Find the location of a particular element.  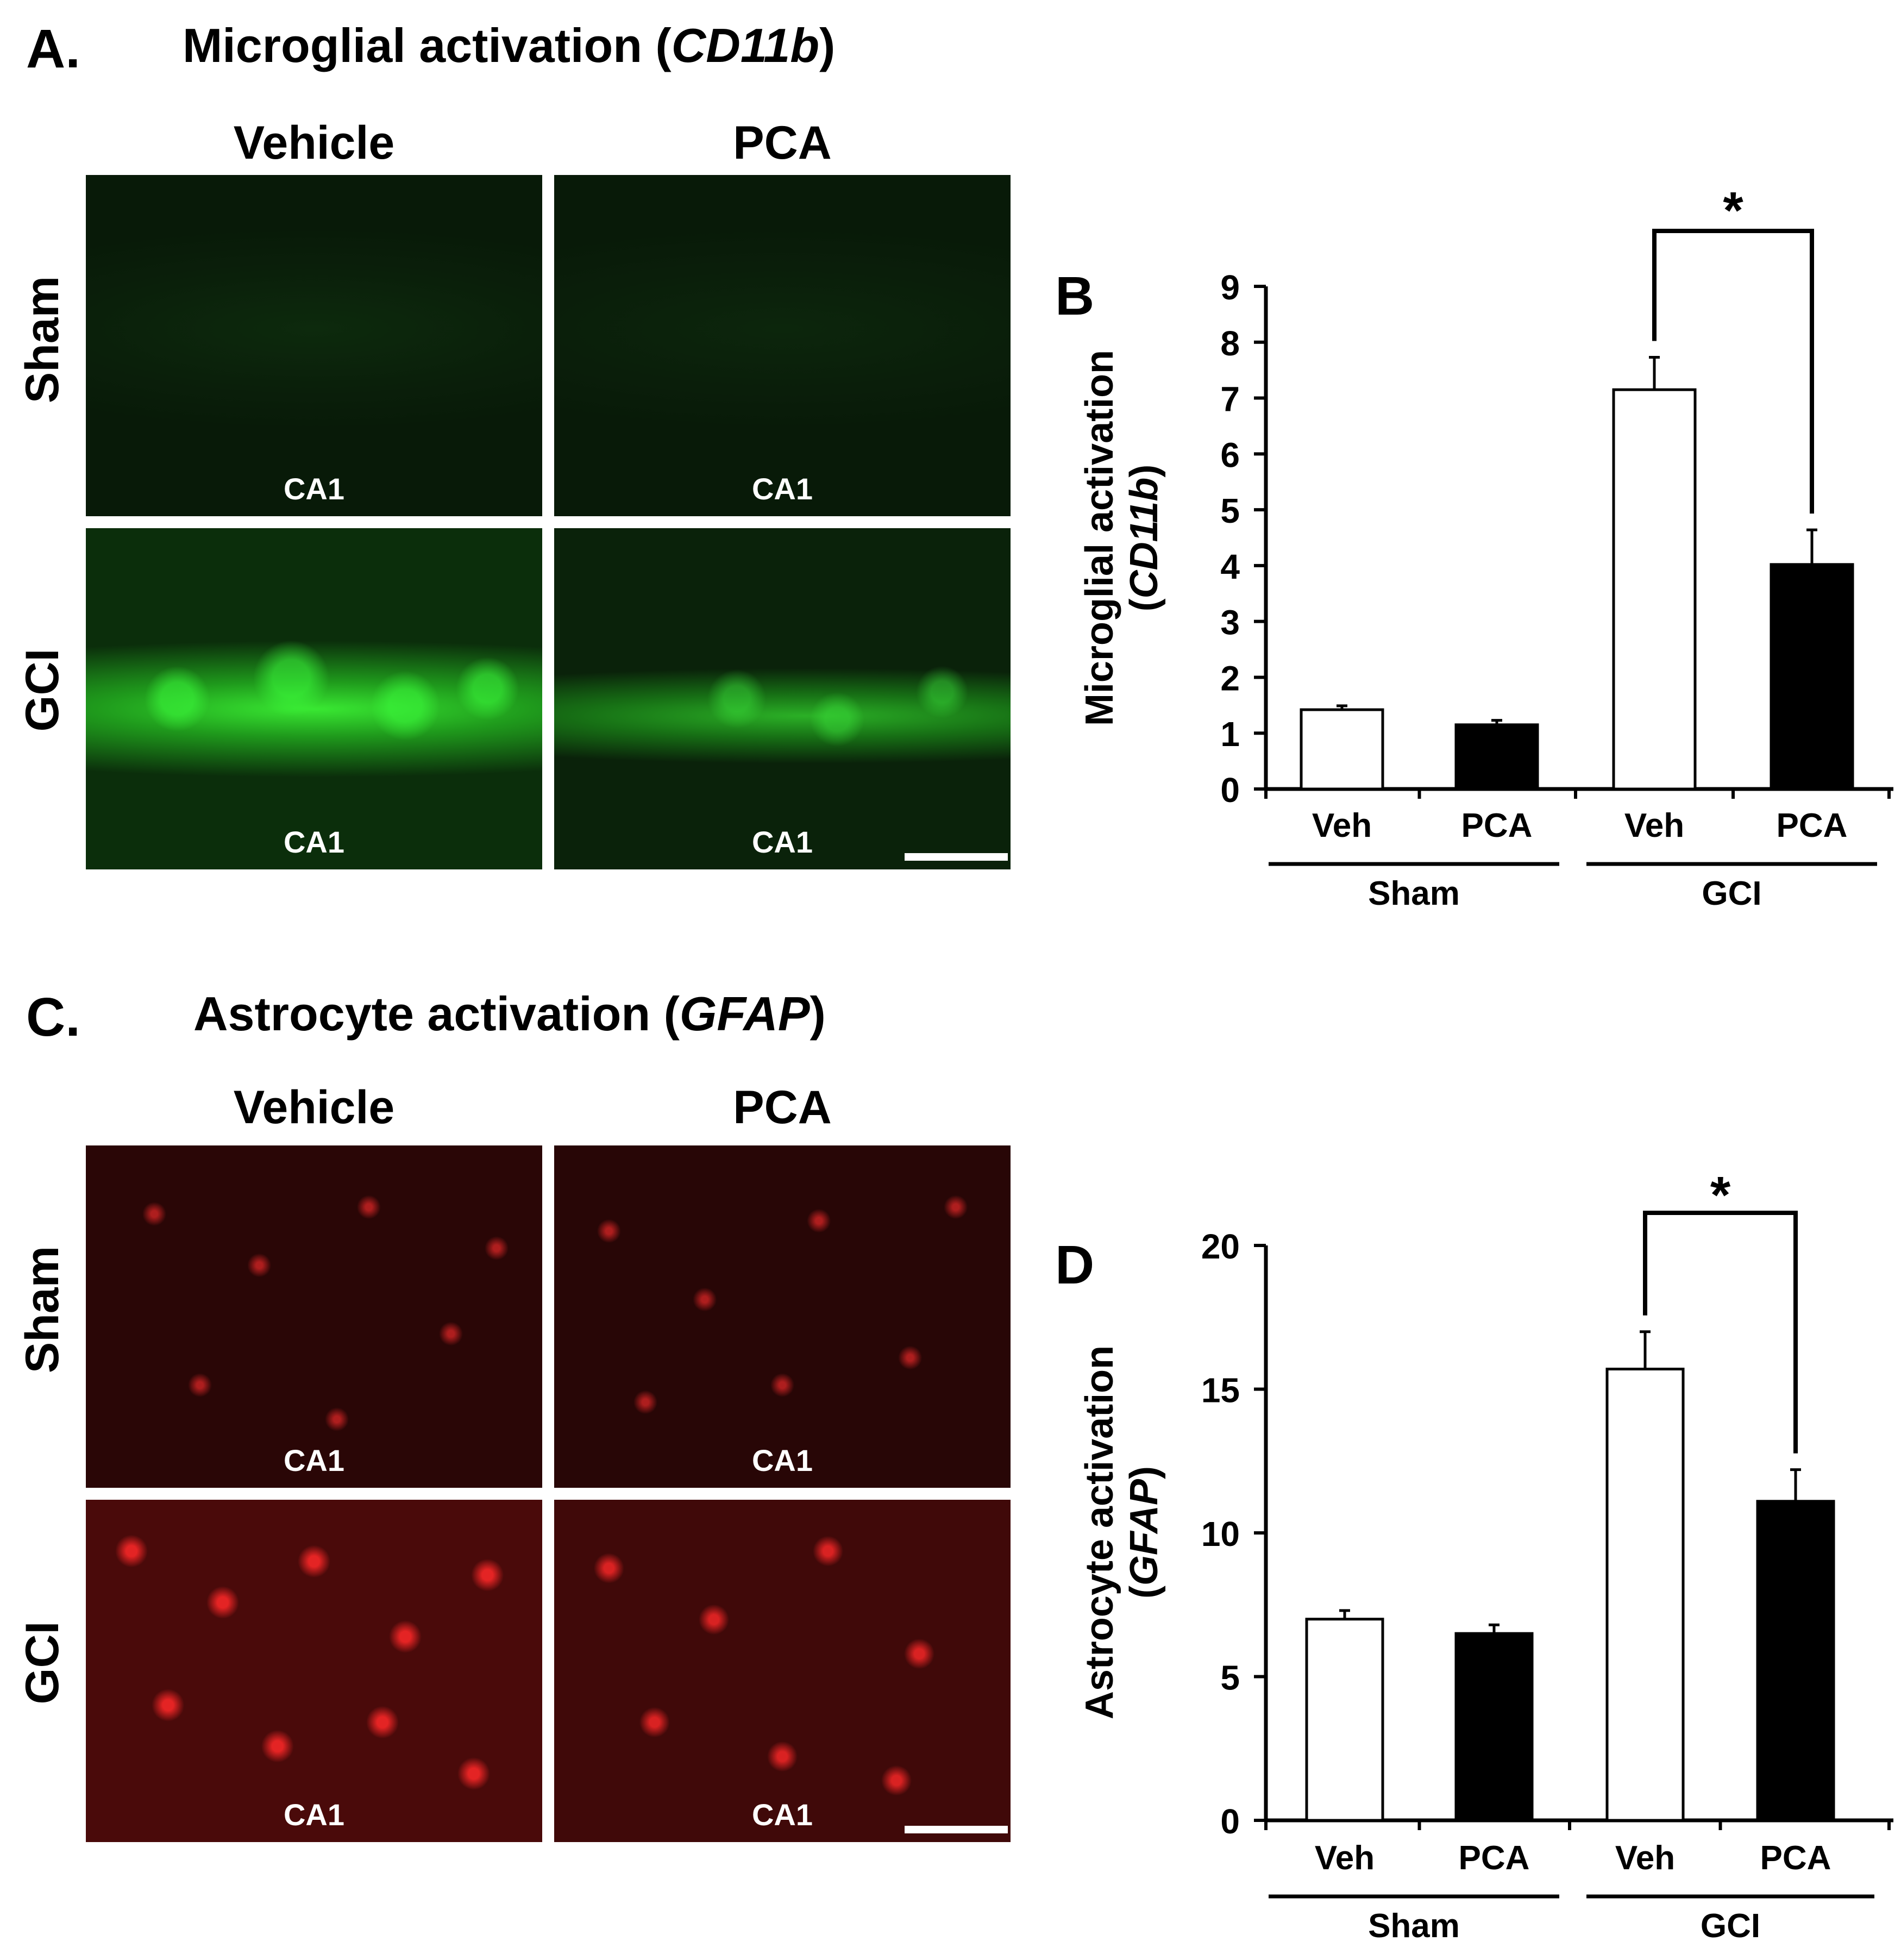

panel-c-letter: C. is located at coordinates (53, 1018).